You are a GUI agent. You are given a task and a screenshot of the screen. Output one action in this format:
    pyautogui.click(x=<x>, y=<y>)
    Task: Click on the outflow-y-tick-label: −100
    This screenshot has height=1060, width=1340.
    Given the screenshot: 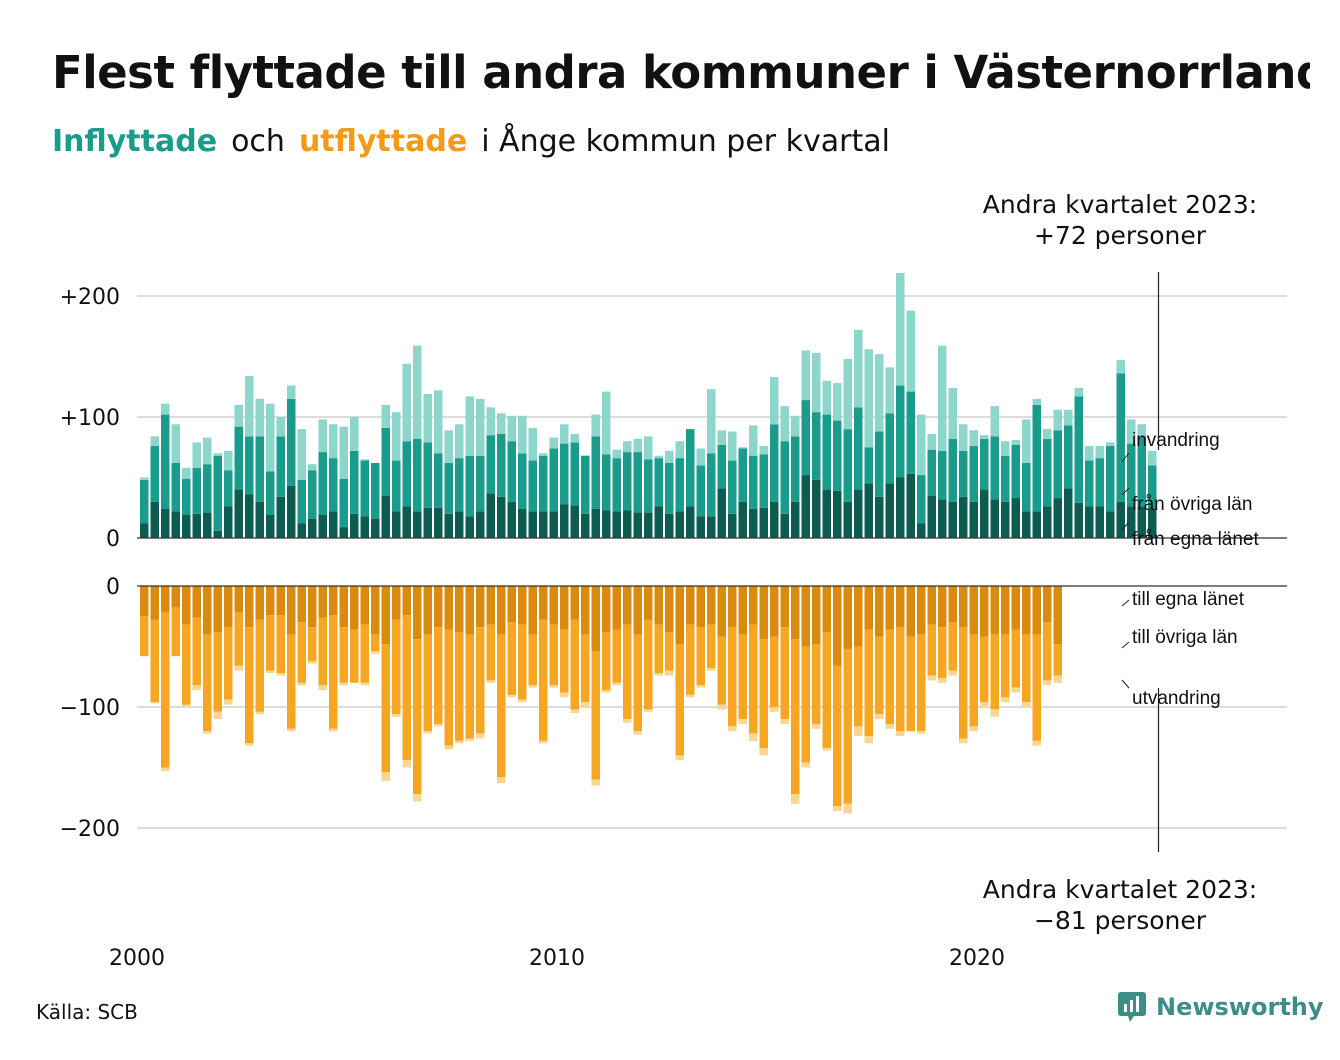 What is the action you would take?
    pyautogui.click(x=90, y=708)
    